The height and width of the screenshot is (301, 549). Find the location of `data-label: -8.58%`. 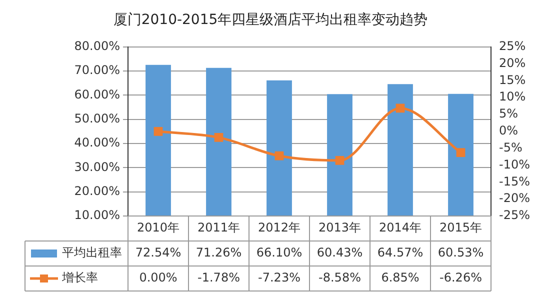

data-label: -8.58% is located at coordinates (339, 277).